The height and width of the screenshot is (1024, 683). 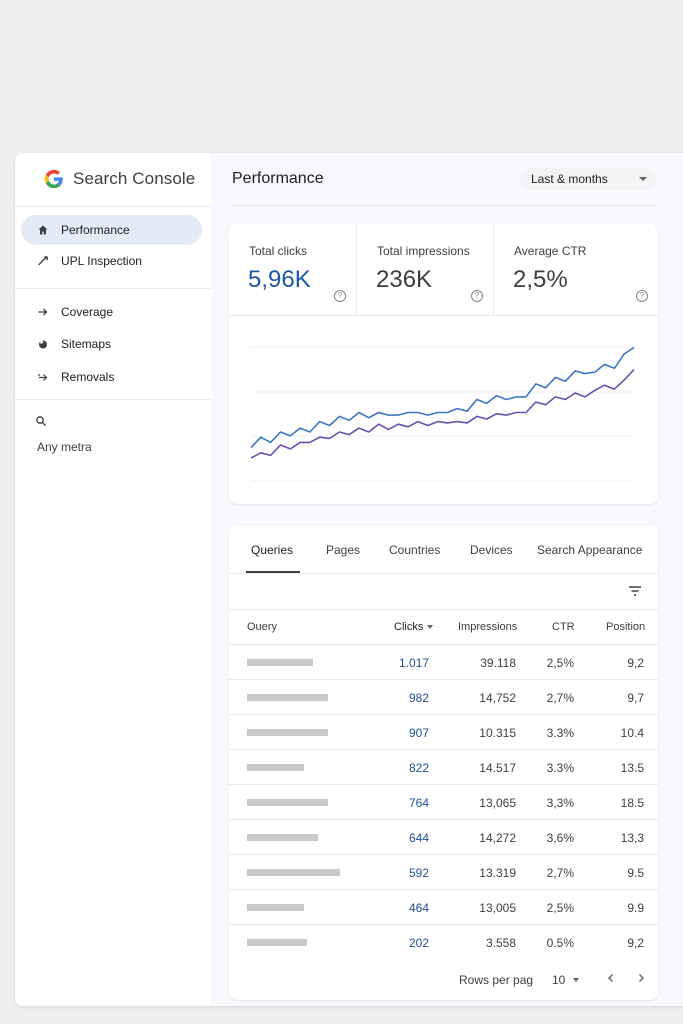 I want to click on chevron-left-icon, so click(x=611, y=978).